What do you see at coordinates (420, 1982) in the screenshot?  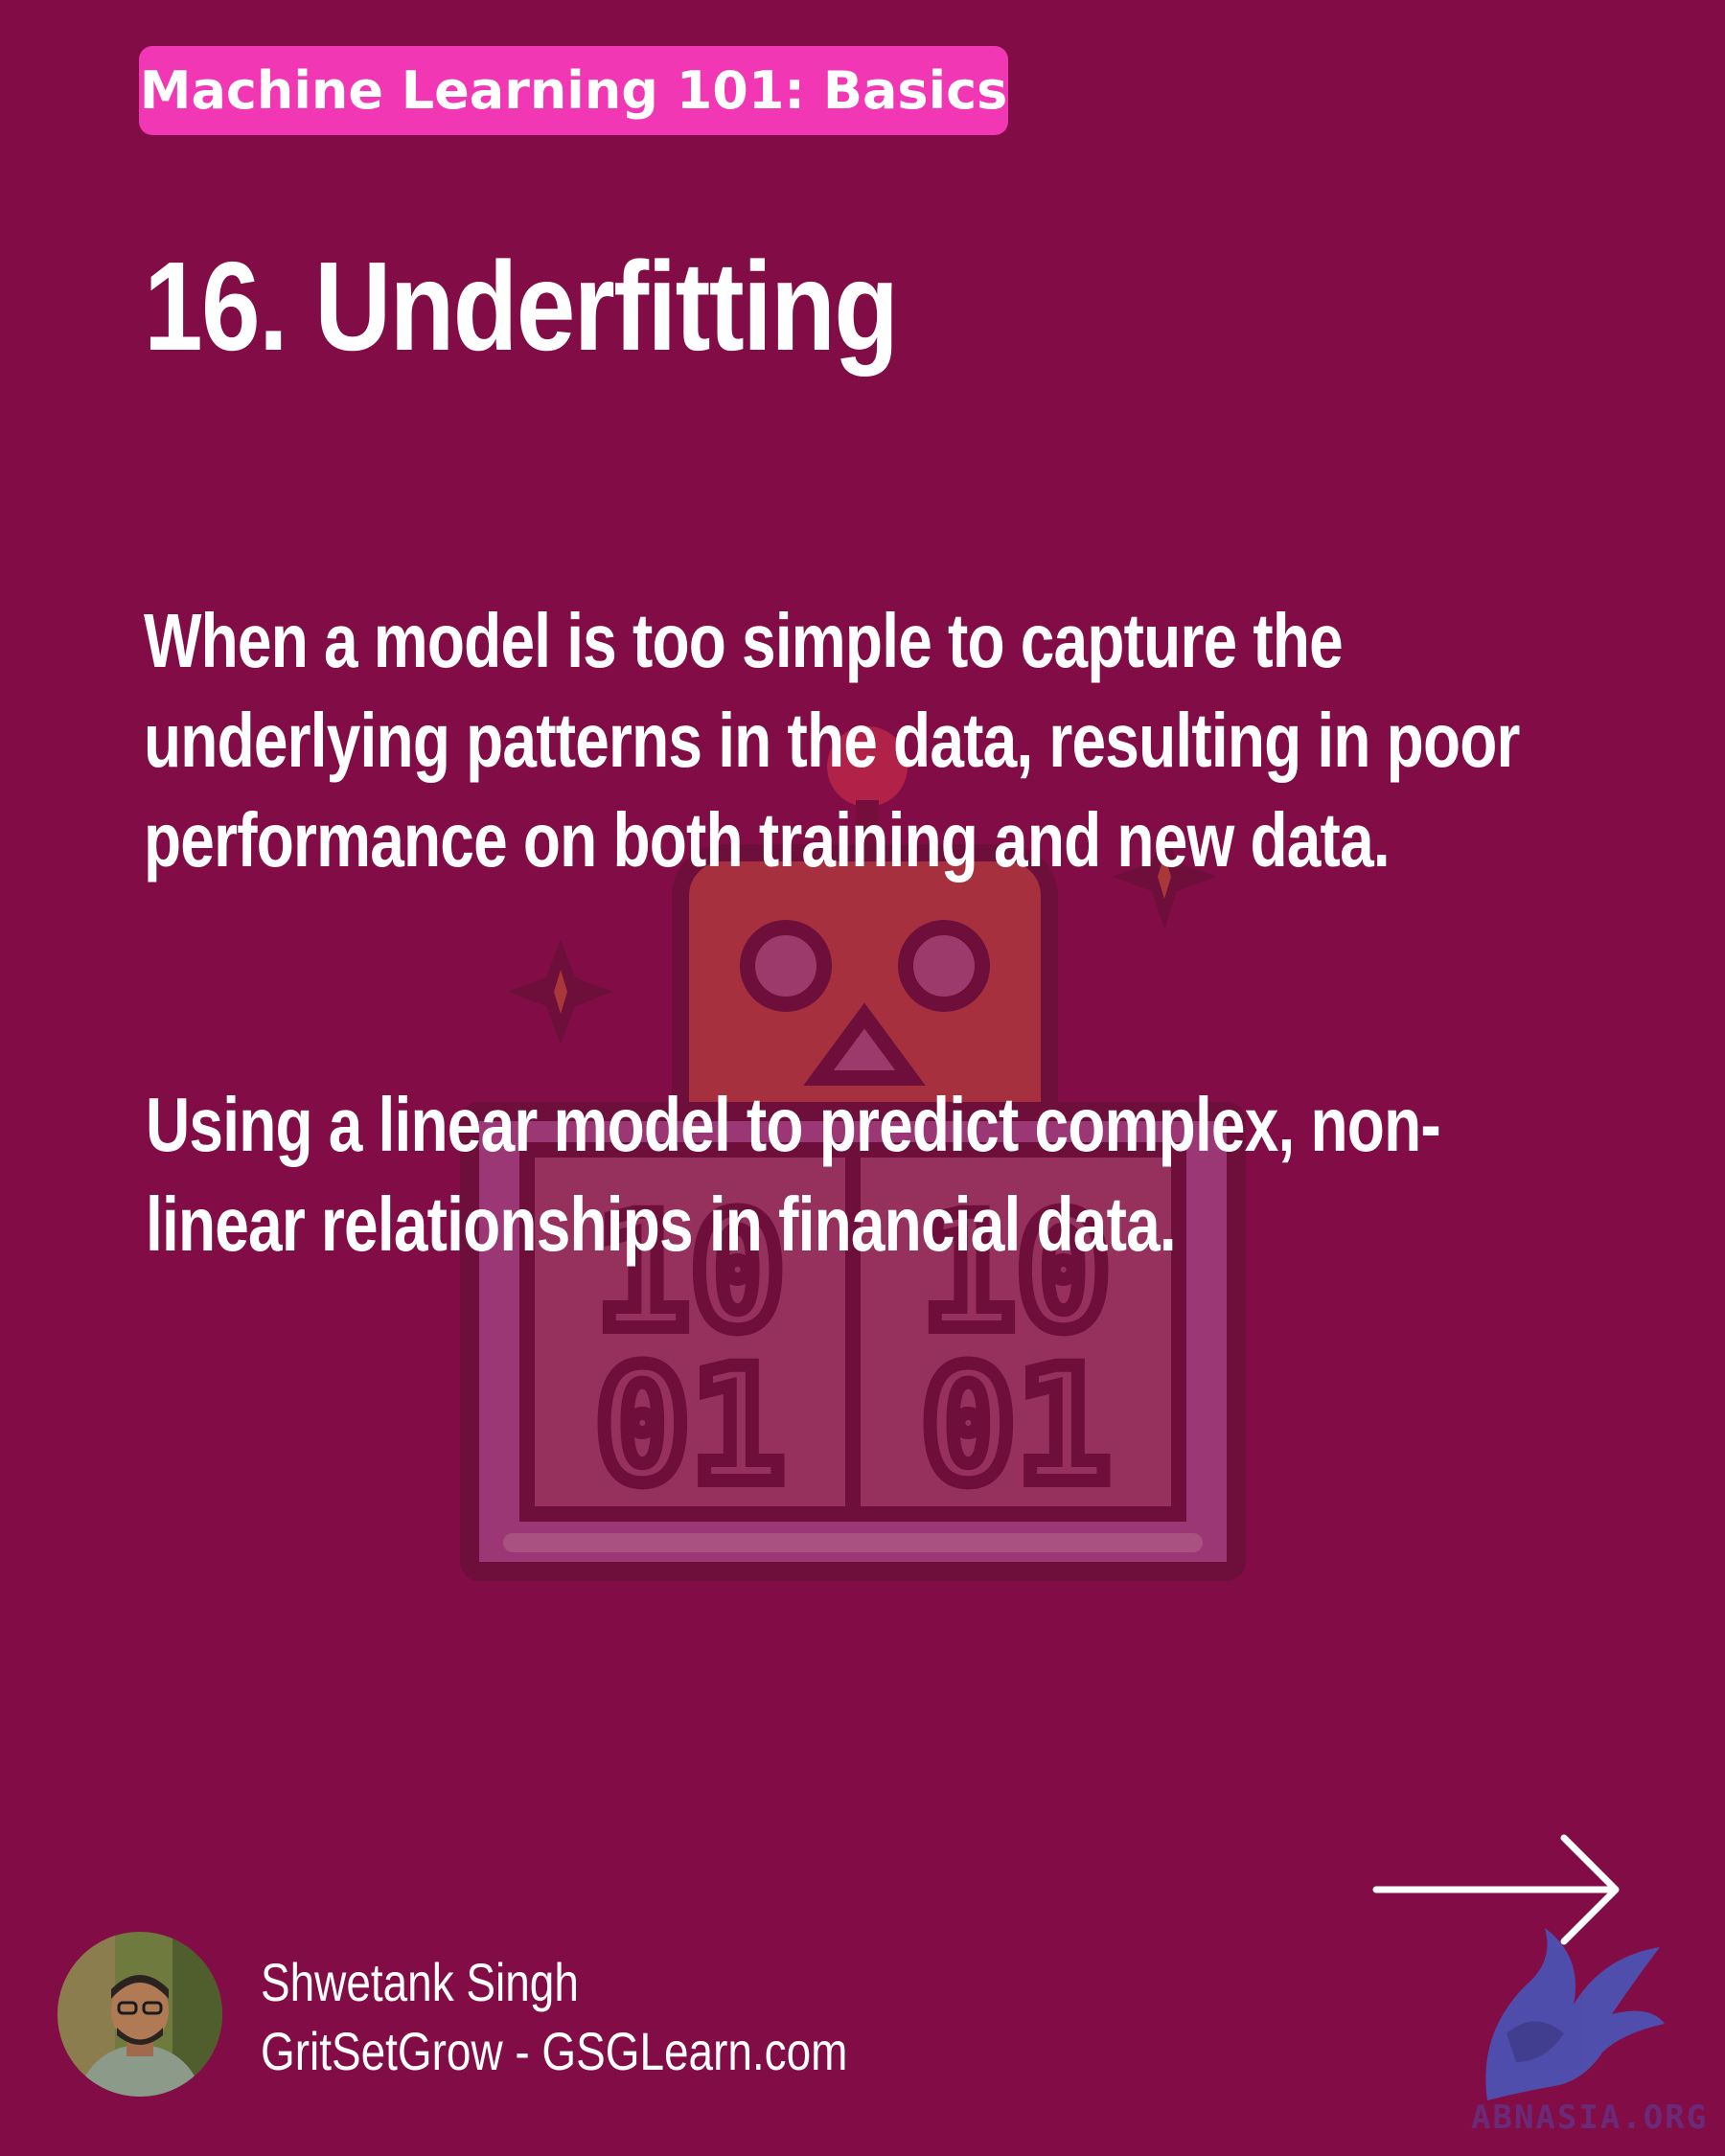 I see `author-name: Shwetank Singh` at bounding box center [420, 1982].